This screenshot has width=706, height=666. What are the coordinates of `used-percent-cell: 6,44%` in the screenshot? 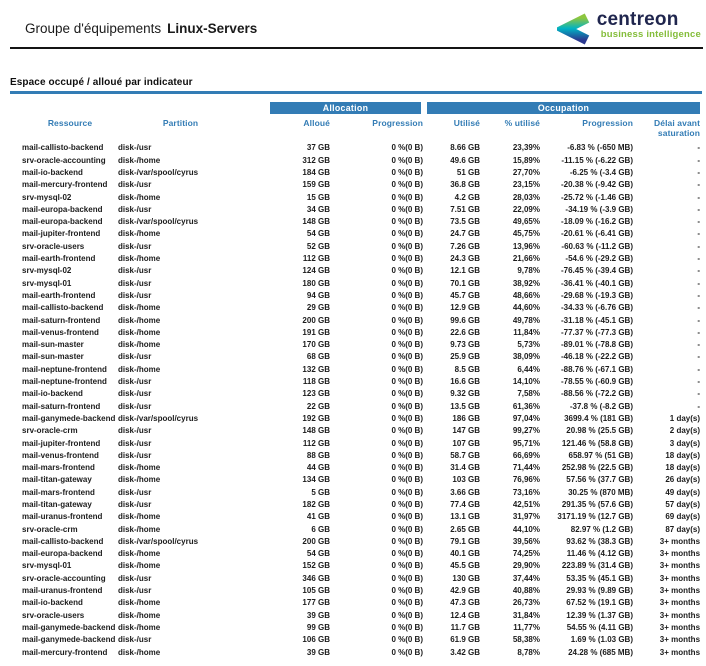 It's located at (528, 369).